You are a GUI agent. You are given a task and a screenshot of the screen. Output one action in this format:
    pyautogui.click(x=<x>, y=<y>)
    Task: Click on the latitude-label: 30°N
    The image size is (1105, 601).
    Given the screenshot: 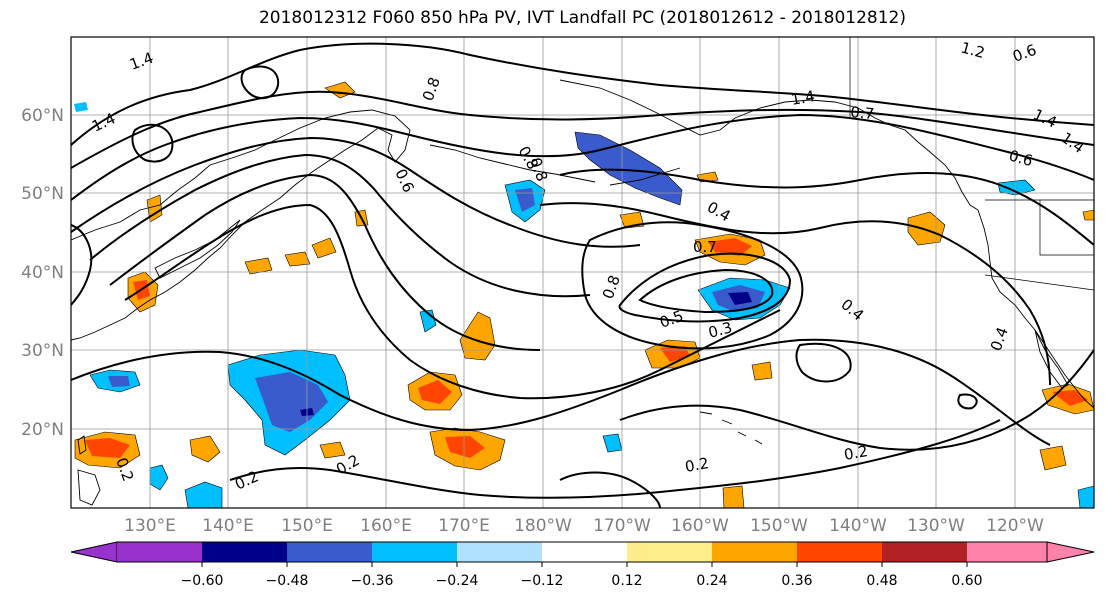 What is the action you would take?
    pyautogui.click(x=42, y=351)
    